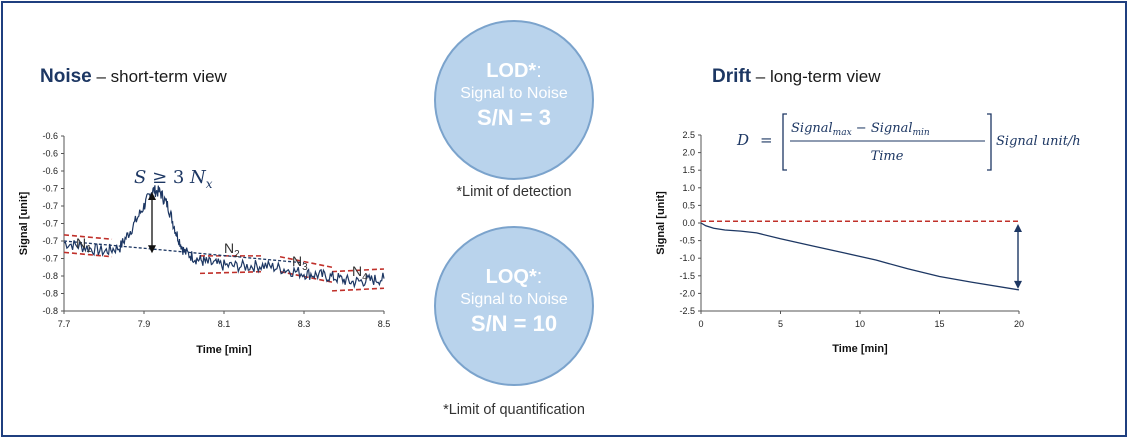 Image resolution: width=1132 pixels, height=442 pixels. What do you see at coordinates (742, 140) in the screenshot?
I see `drift-formula-d: D` at bounding box center [742, 140].